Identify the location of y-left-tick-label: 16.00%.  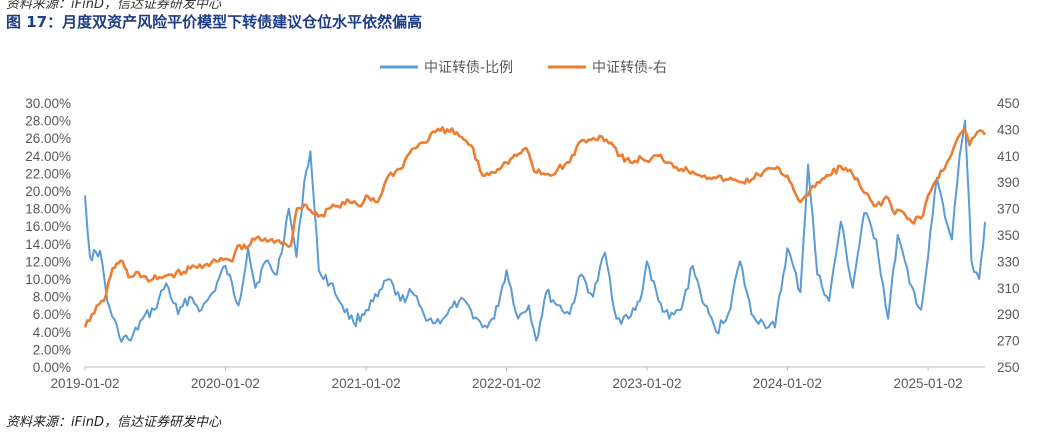
(48, 226).